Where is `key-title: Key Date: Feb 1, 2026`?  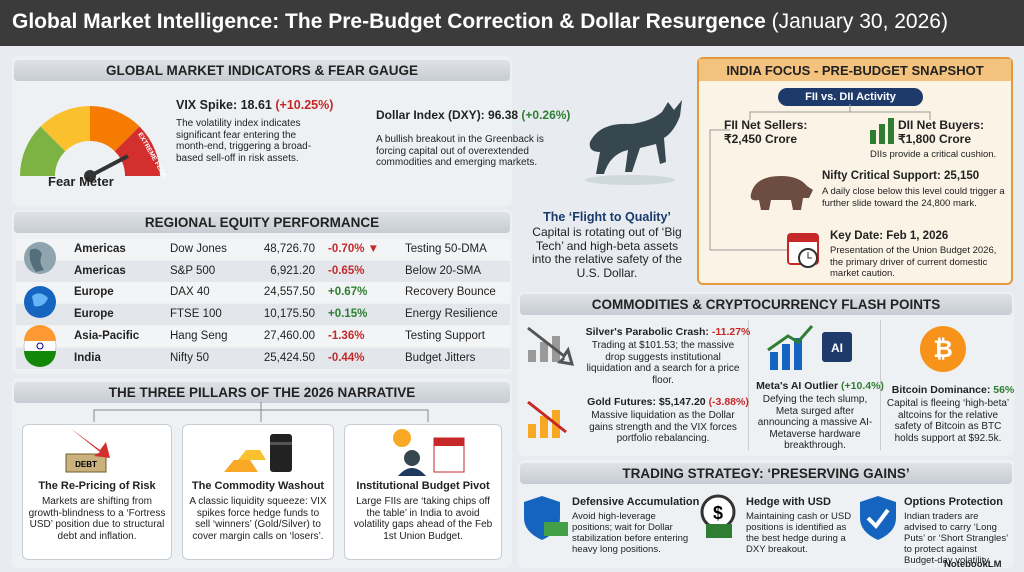
key-title: Key Date: Feb 1, 2026 is located at coordinates (889, 236).